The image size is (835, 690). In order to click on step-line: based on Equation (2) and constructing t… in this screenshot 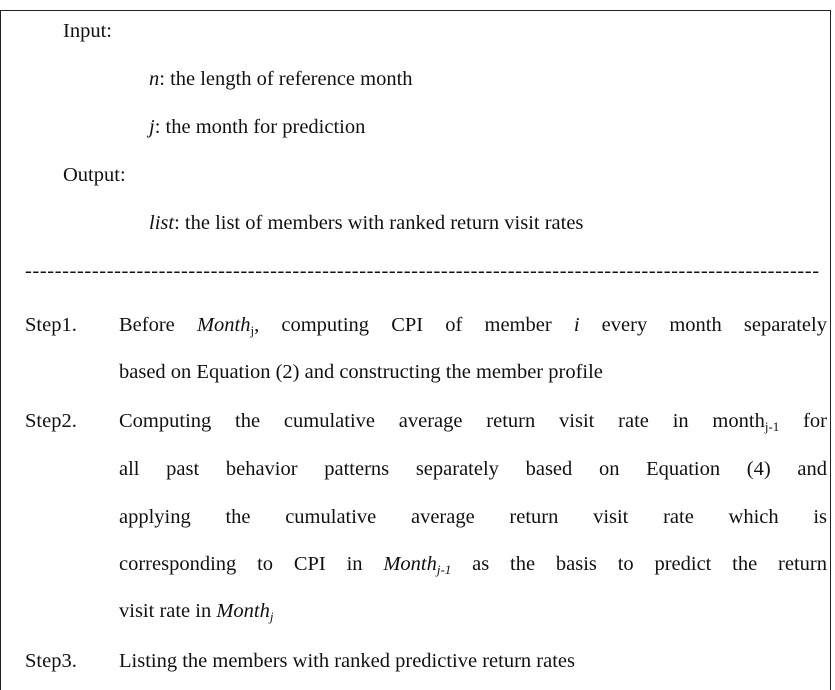, I will do `click(473, 372)`.